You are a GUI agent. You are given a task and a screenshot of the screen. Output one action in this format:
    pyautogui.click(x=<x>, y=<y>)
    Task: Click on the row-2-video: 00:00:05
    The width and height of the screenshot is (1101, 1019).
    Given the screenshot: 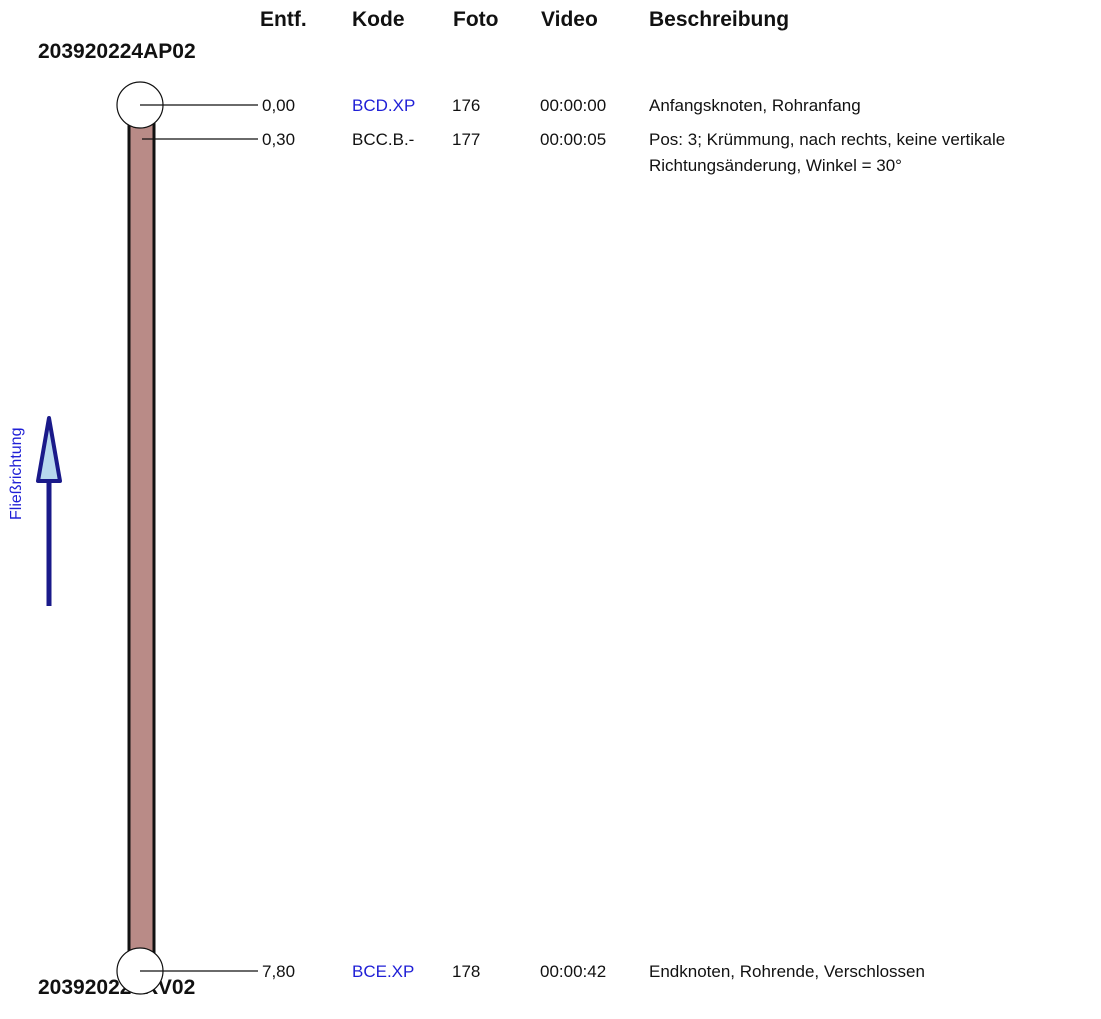 What is the action you would take?
    pyautogui.click(x=573, y=139)
    